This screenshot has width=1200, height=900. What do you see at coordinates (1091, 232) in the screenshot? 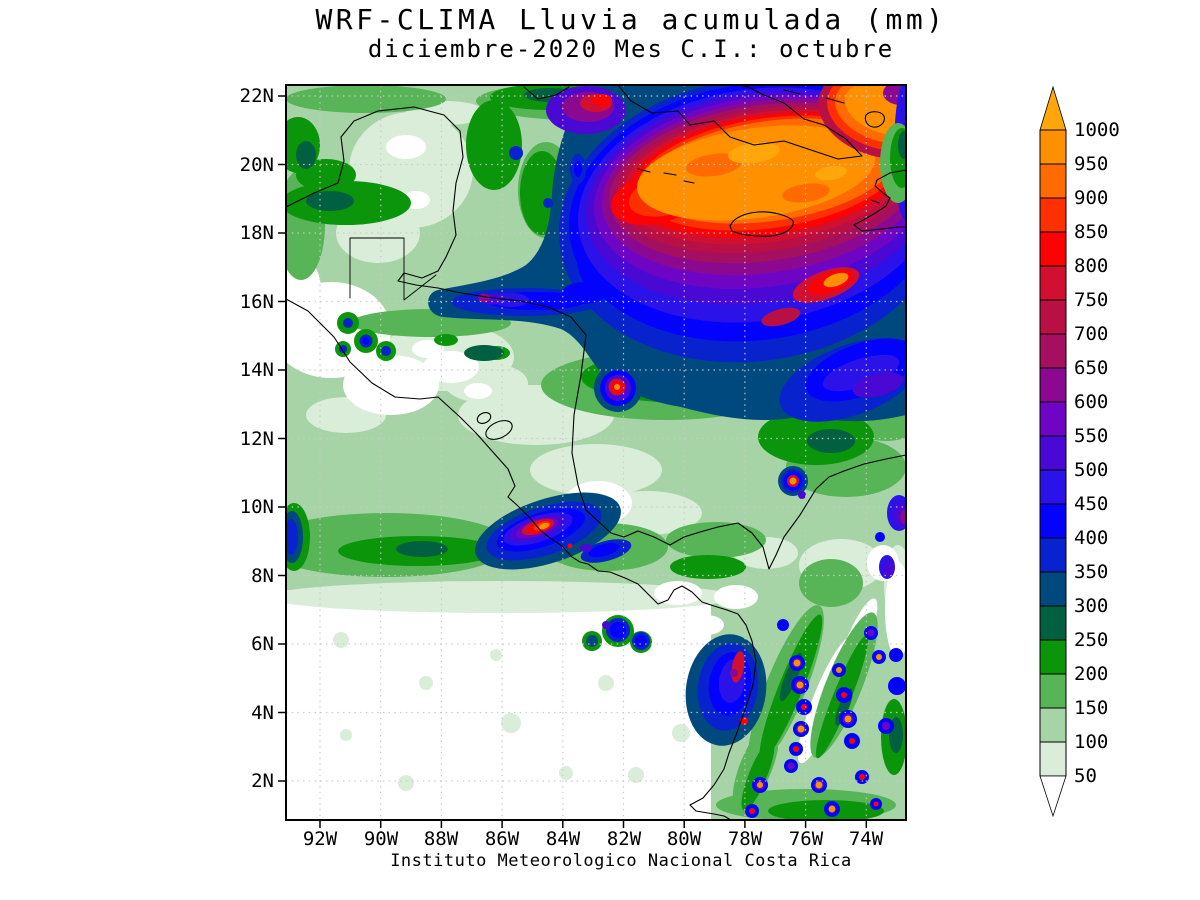
I see `colorbar-level-label: 850` at bounding box center [1091, 232].